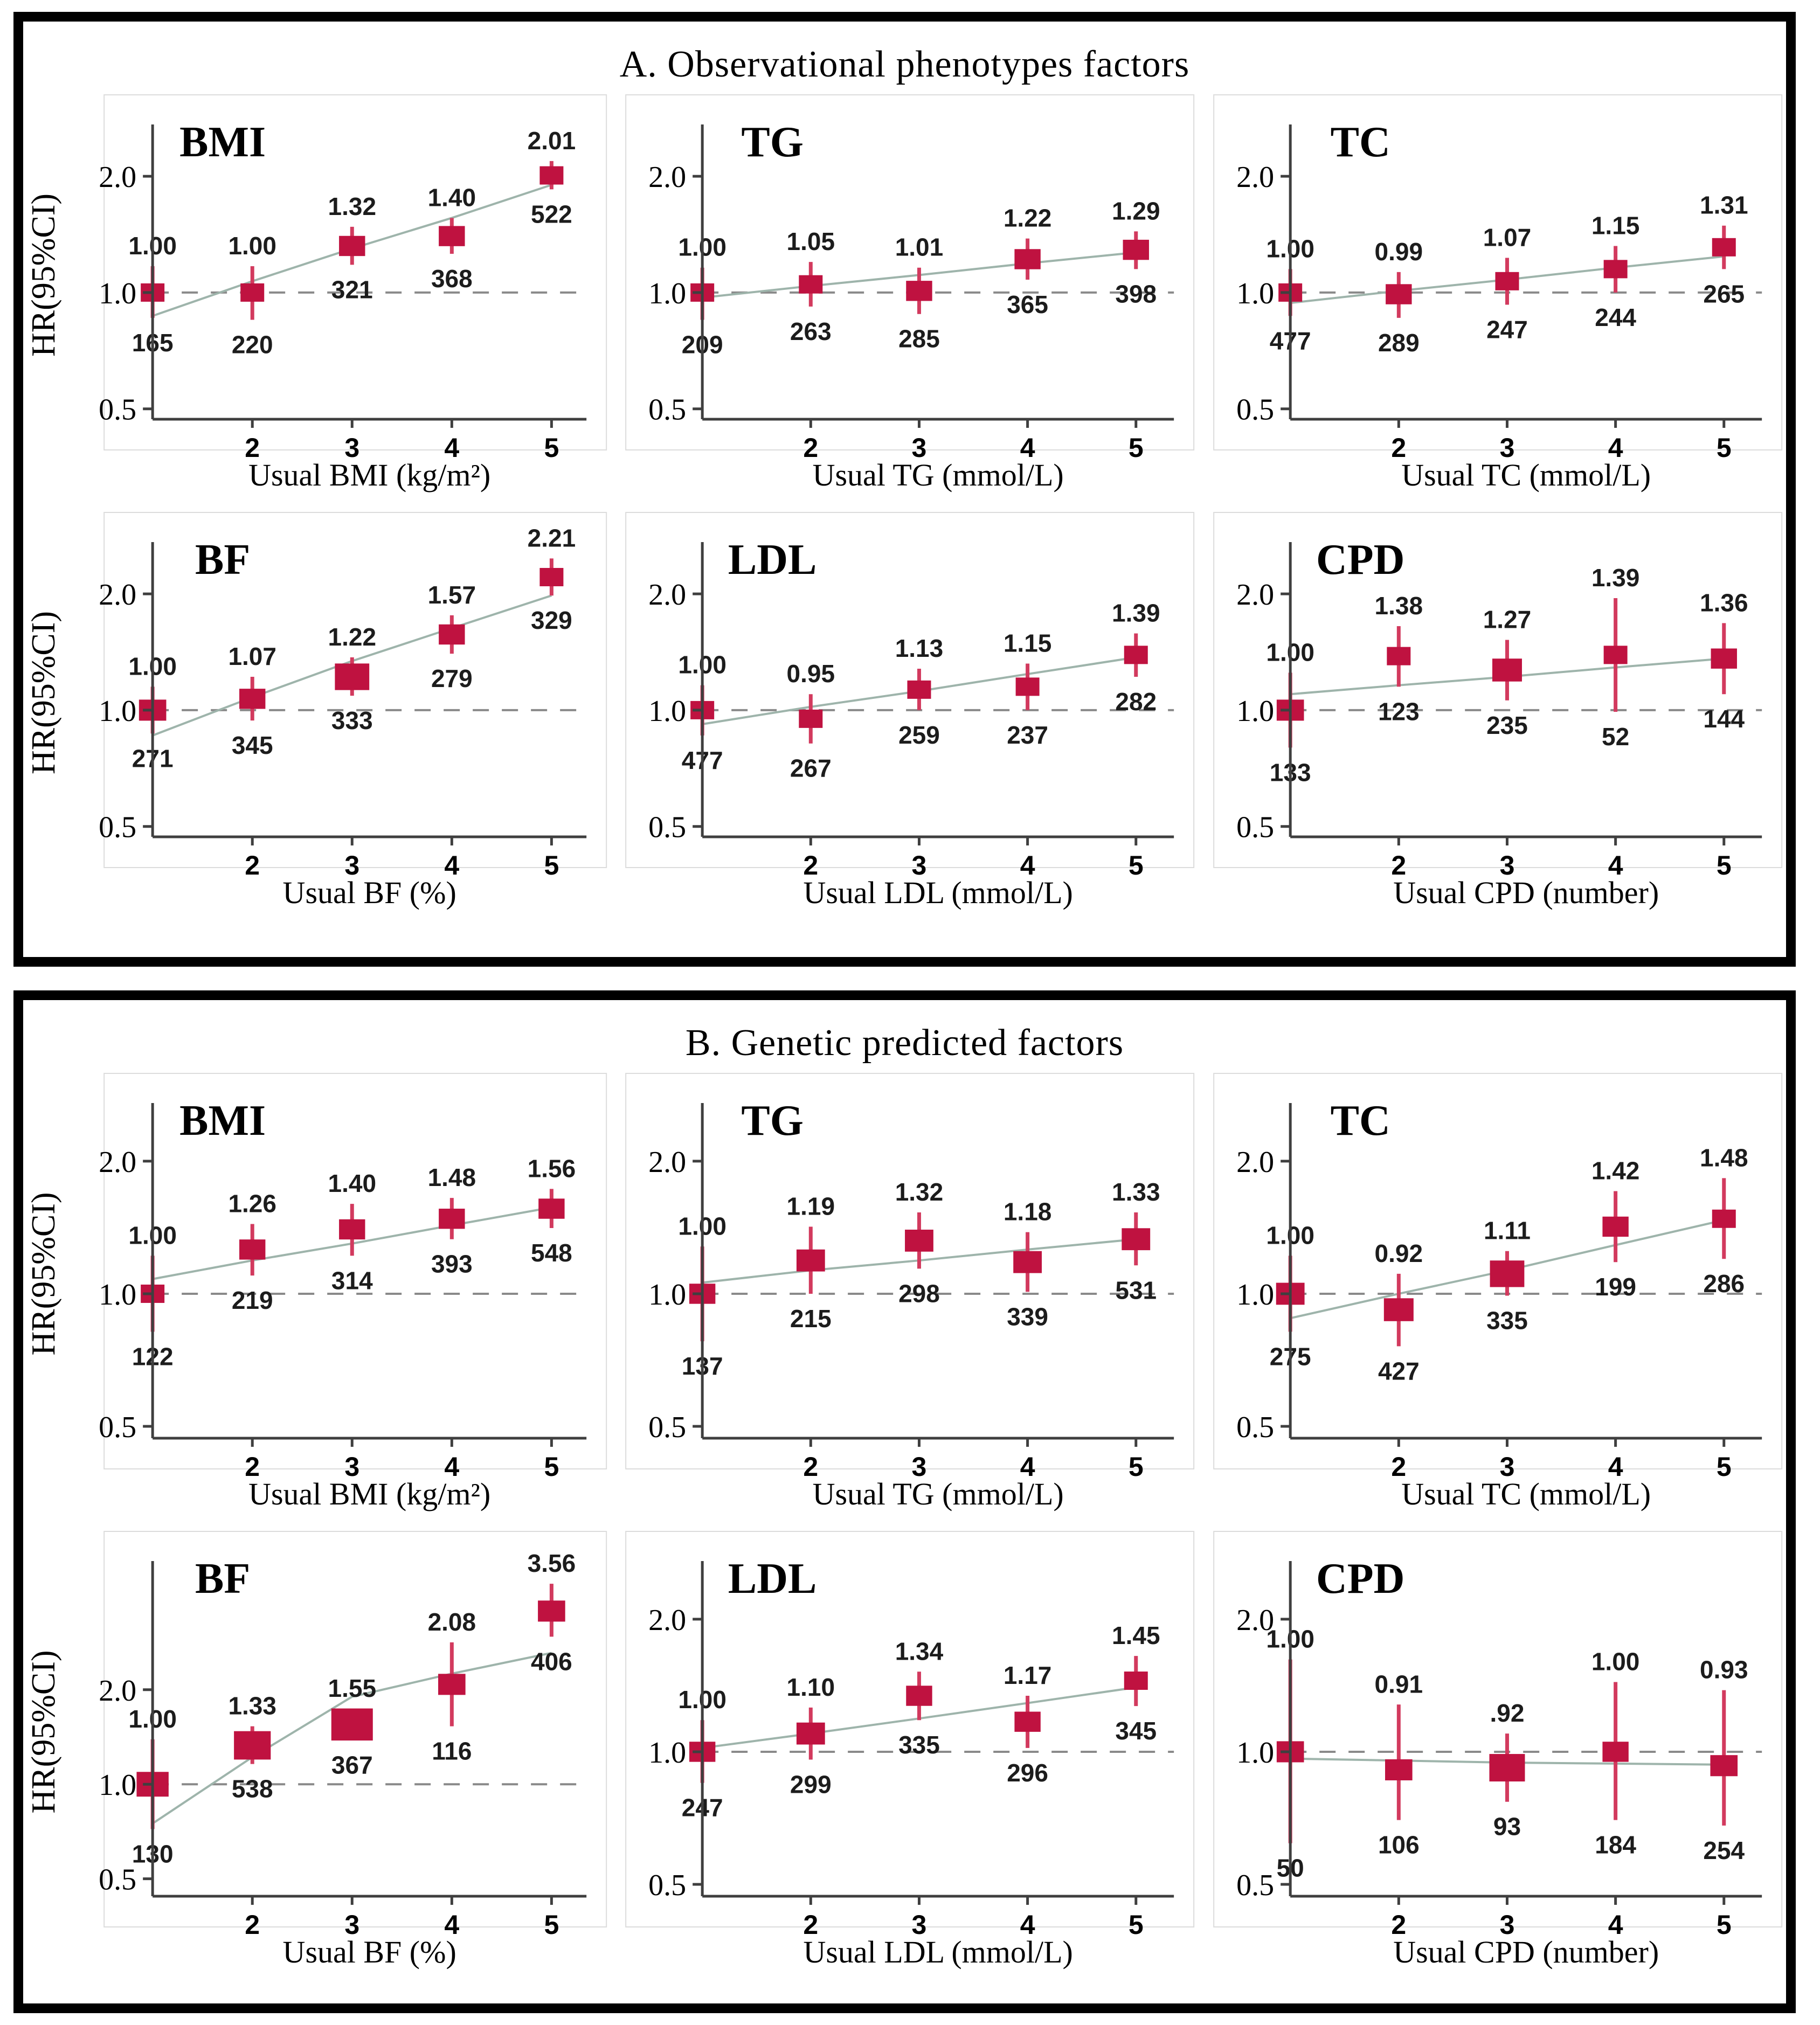 The image size is (1820, 2025). I want to click on hr-value-label: 2.01, so click(552, 141).